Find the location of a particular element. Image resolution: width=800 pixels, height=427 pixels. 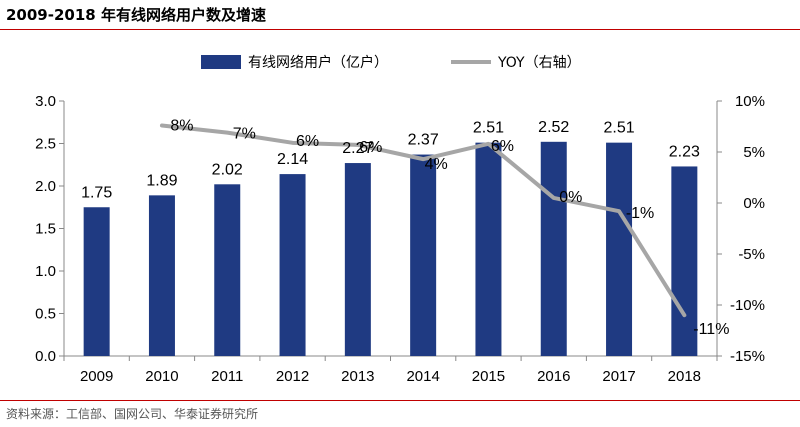

legend-swatch-bar is located at coordinates (221, 62).